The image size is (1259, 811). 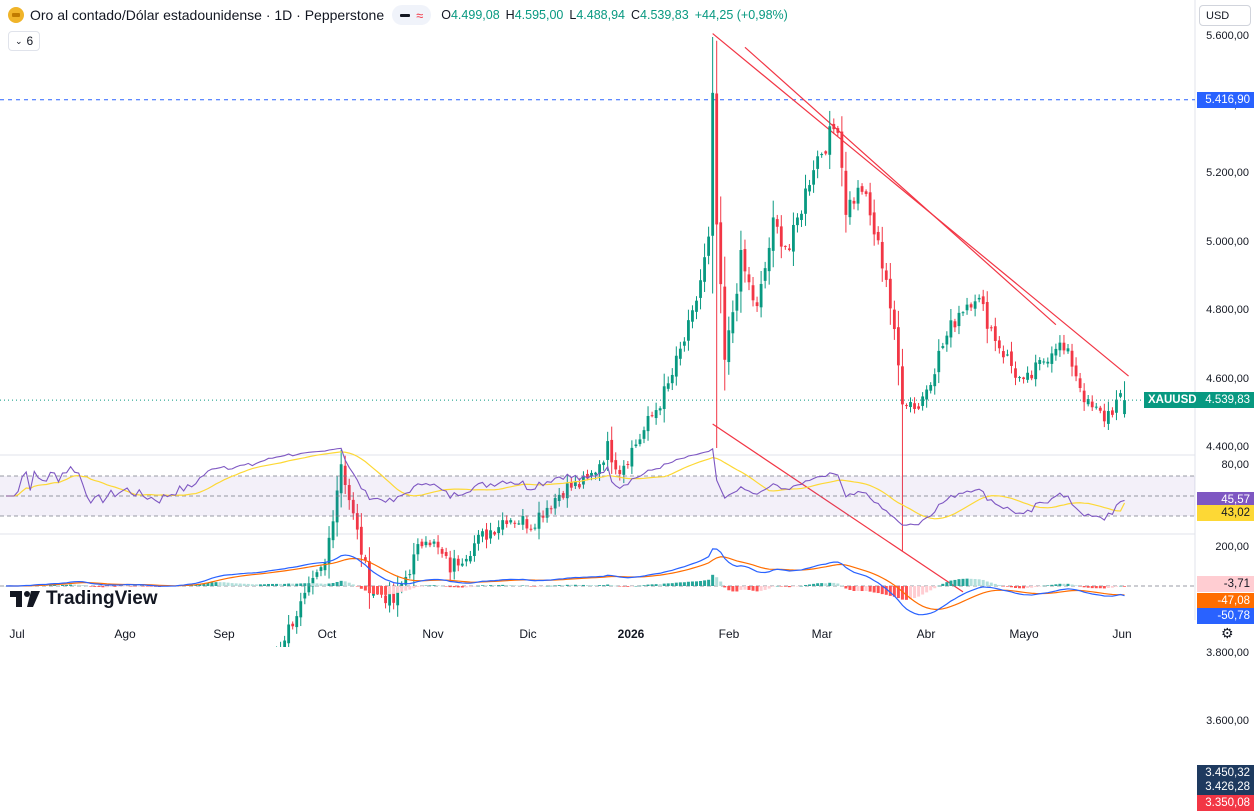 What do you see at coordinates (24, 41) in the screenshot?
I see `indicators-toggle-button: ⌄ 6` at bounding box center [24, 41].